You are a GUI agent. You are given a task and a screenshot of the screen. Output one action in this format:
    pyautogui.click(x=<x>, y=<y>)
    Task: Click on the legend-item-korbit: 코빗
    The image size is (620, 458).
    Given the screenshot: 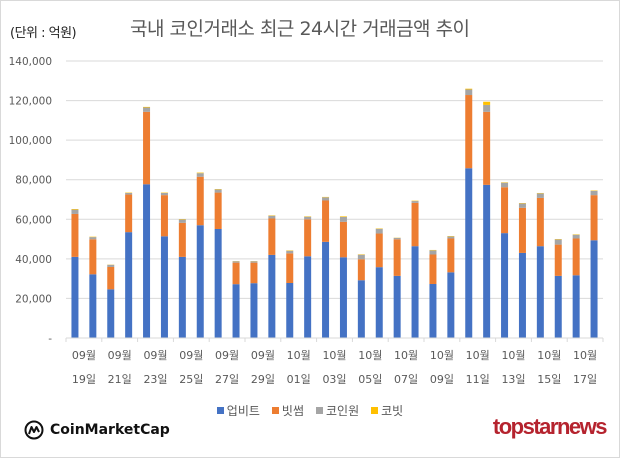 What is the action you would take?
    pyautogui.click(x=387, y=410)
    